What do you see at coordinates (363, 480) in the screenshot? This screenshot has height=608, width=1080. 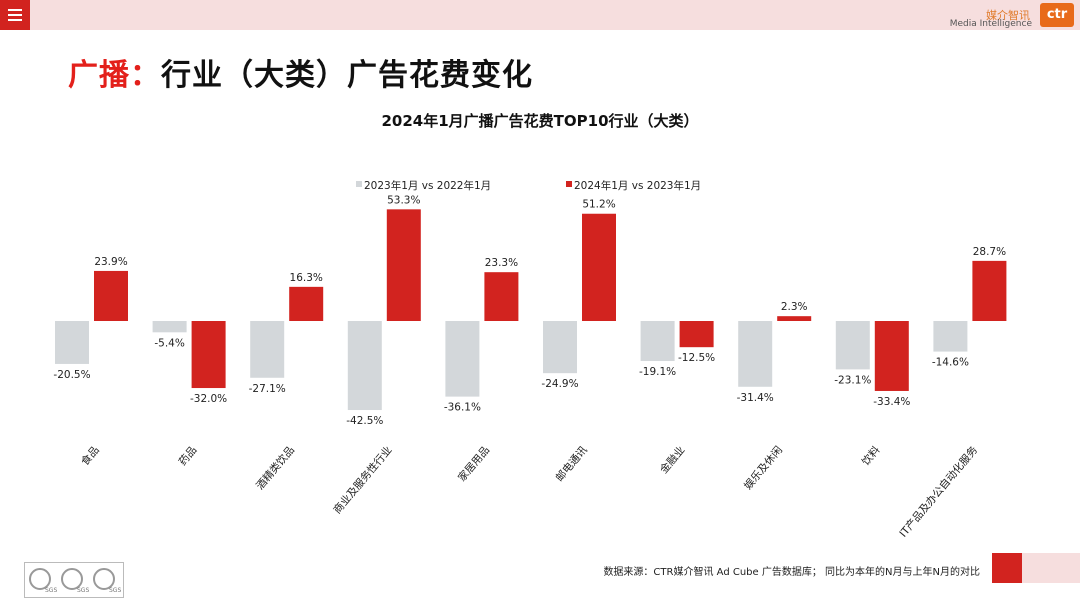 I see `category-label: 商业及服务性行业` at bounding box center [363, 480].